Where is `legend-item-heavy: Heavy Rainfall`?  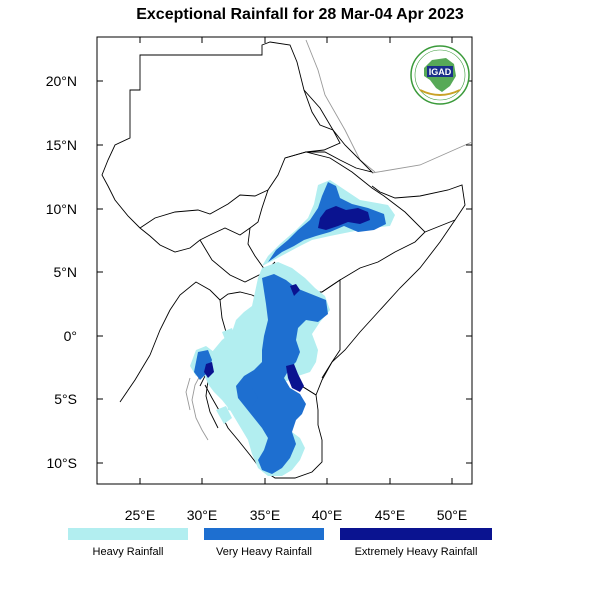
legend-item-heavy: Heavy Rainfall is located at coordinates (128, 543).